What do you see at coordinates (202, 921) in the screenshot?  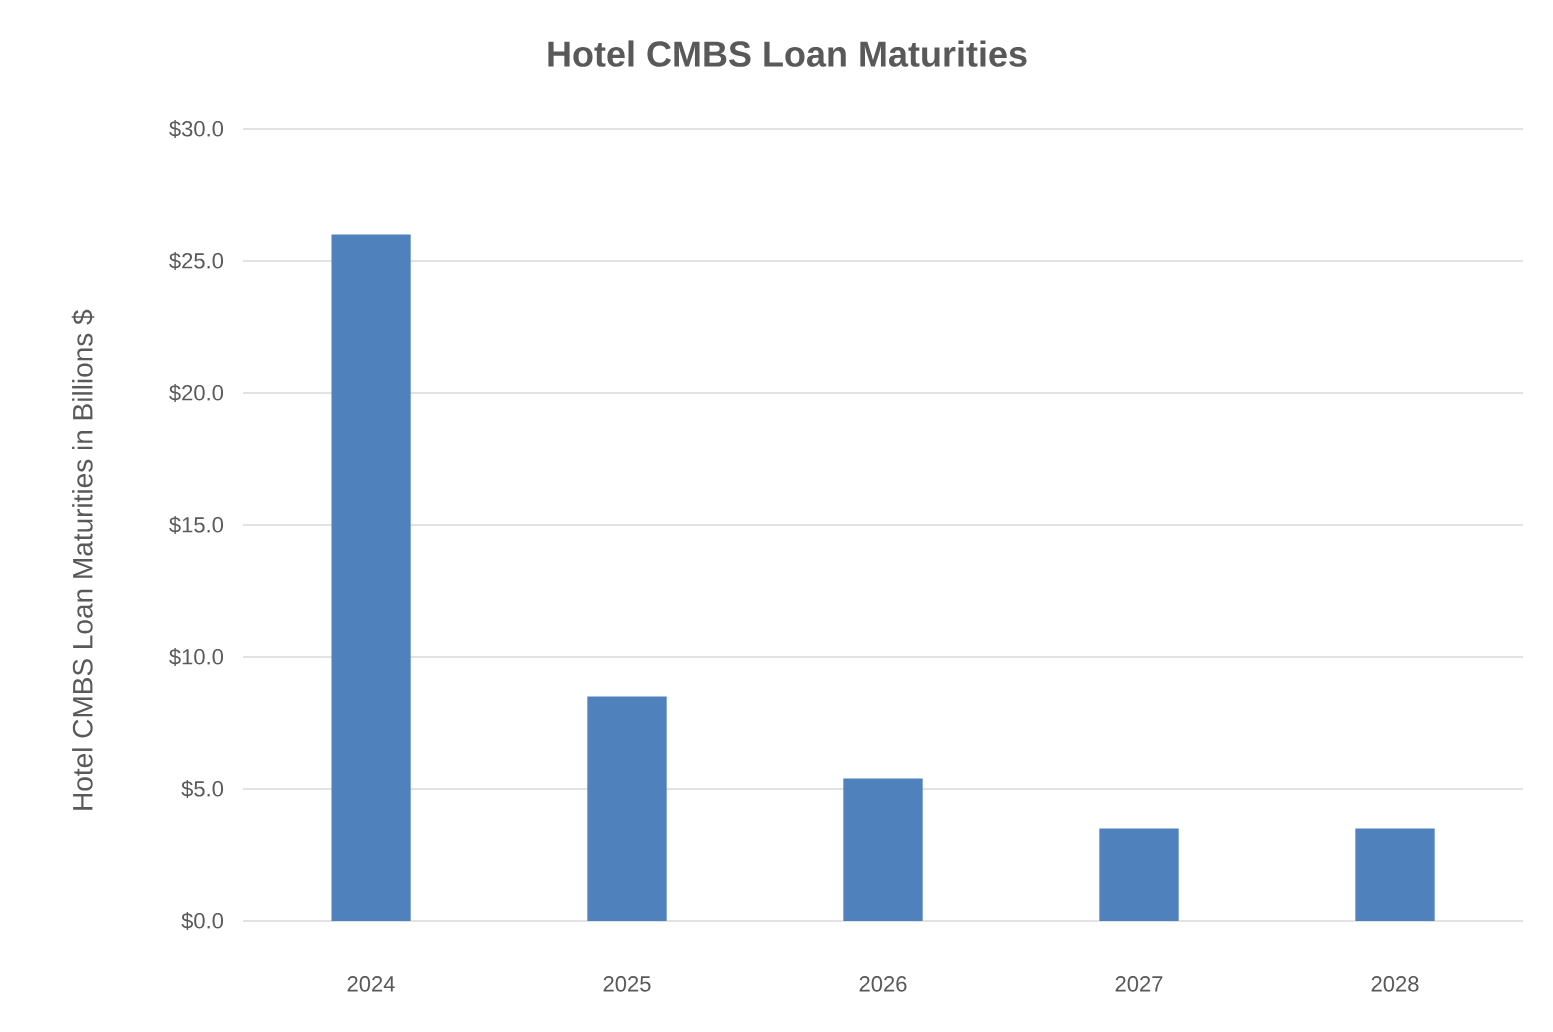 I see `y-tick-label: $0.0` at bounding box center [202, 921].